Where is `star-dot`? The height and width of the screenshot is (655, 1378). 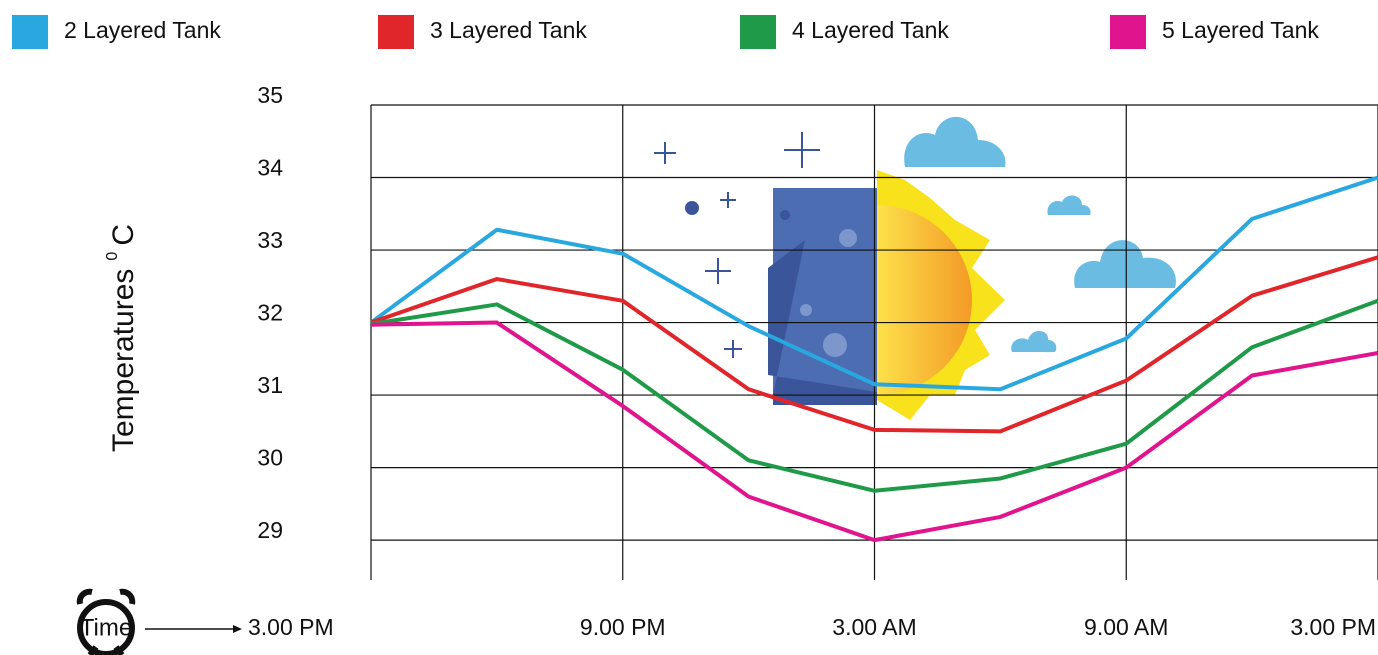 star-dot is located at coordinates (692, 208).